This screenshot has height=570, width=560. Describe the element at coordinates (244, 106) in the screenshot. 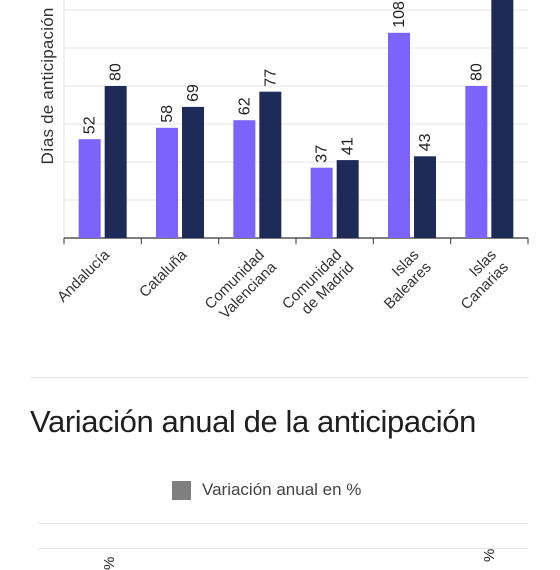

I see `data-label: 62` at that location.